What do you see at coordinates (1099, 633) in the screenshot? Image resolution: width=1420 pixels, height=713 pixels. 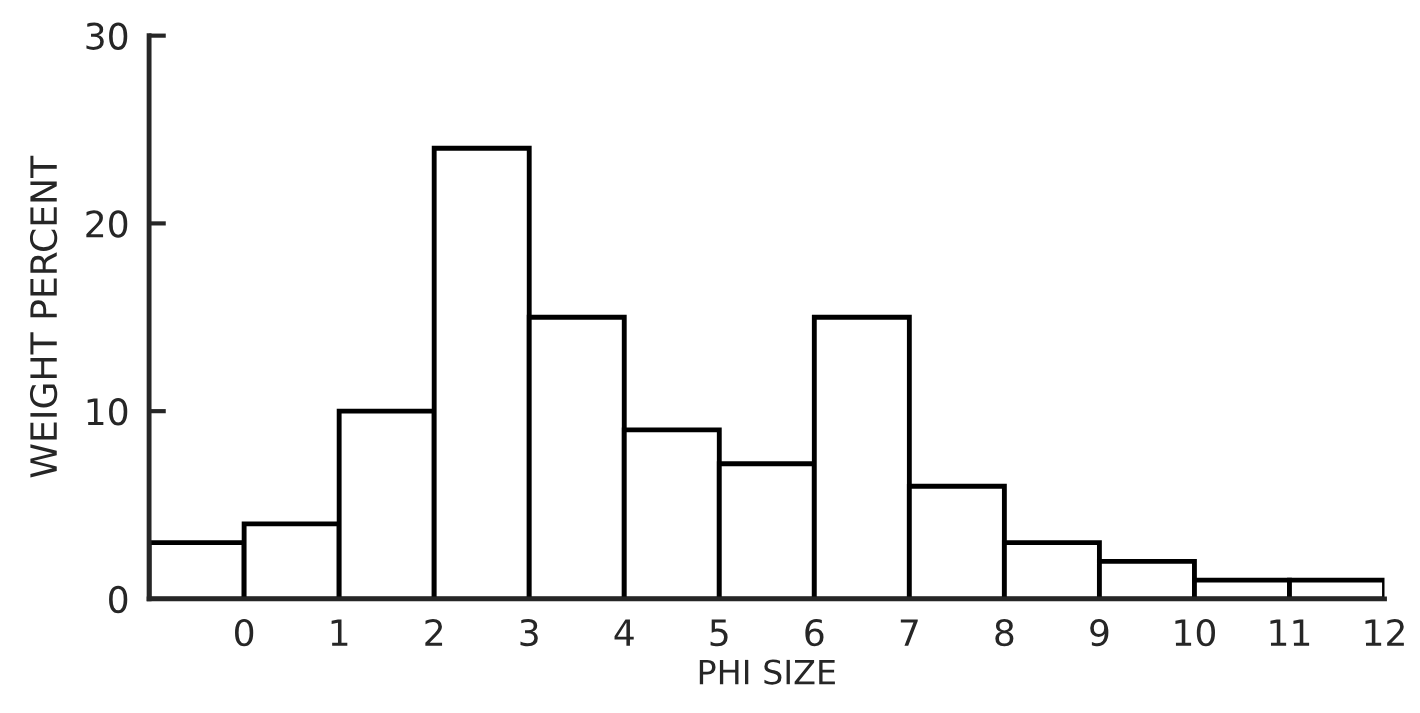 I see `x-tick-label: 9` at bounding box center [1099, 633].